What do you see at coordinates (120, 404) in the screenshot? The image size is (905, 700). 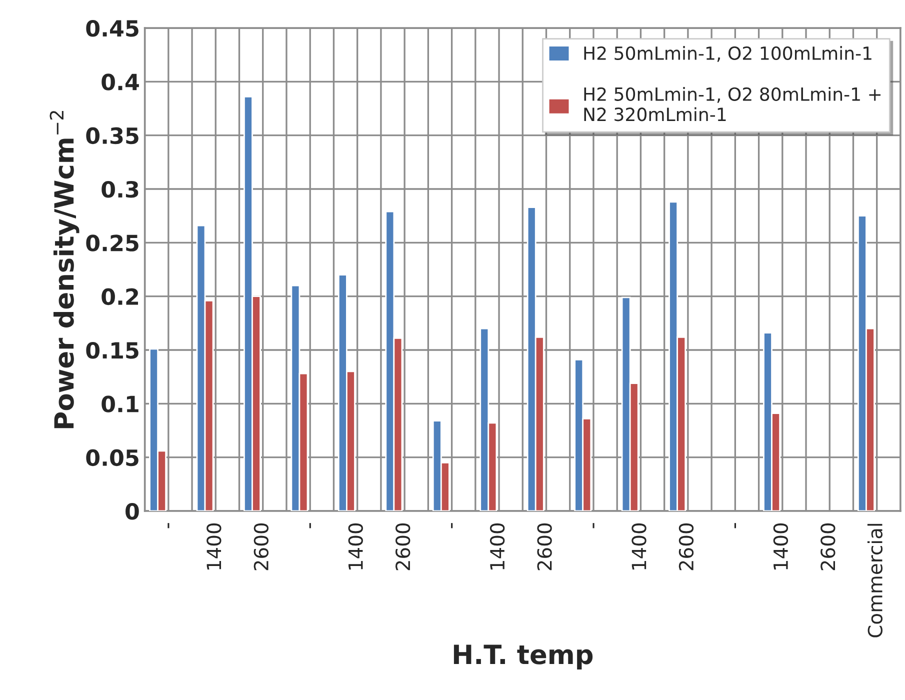 I see `y-tick-label: 0.1` at bounding box center [120, 404].